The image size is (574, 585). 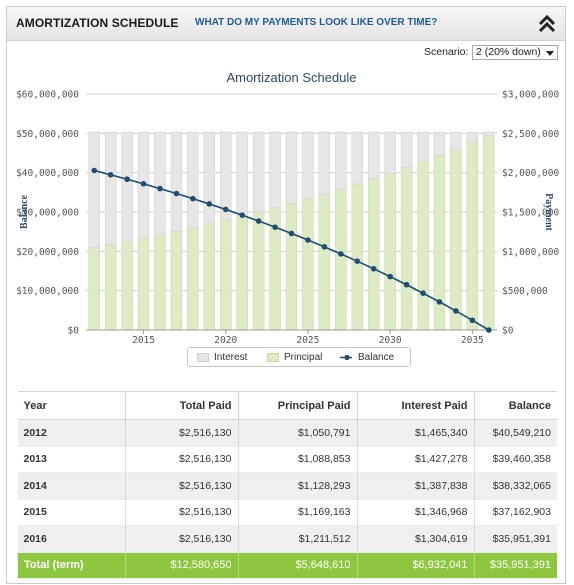 I want to click on y-tick-label: $10,000,000, so click(x=47, y=291).